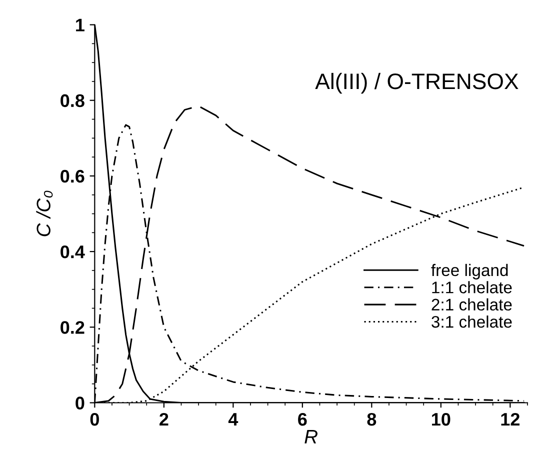 The width and height of the screenshot is (541, 450). Describe the element at coordinates (72, 101) in the screenshot. I see `y-tick-label: 0.8` at that location.